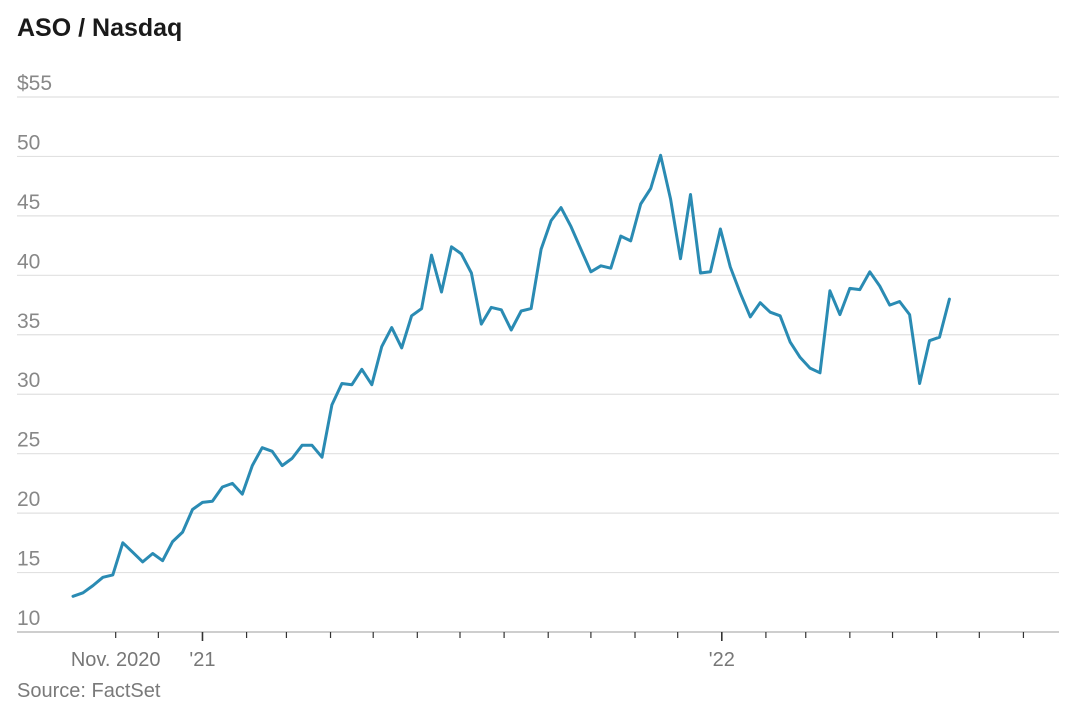 This screenshot has width=1080, height=717. I want to click on x-tick-label: '21, so click(202, 660).